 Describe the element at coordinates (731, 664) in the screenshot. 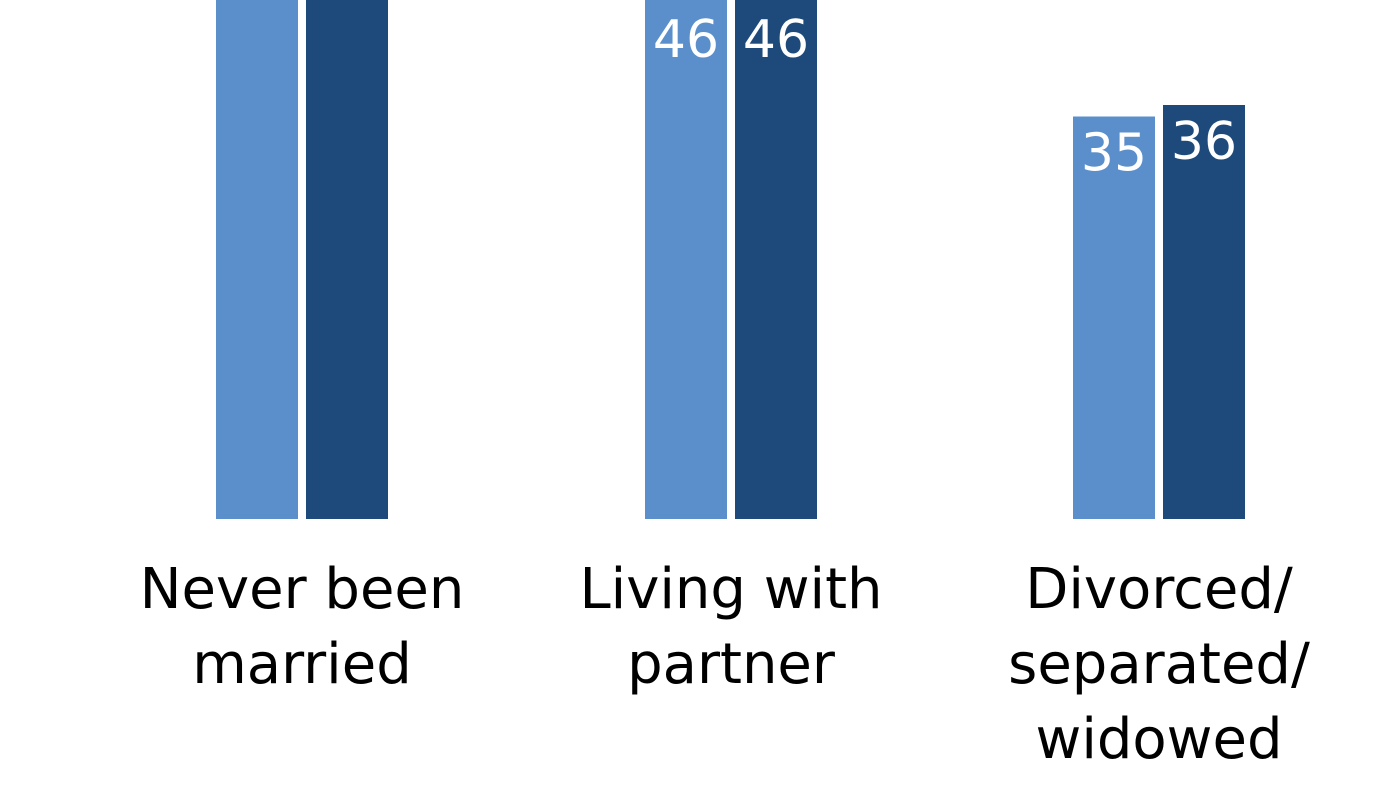

I see `category-label: partner` at that location.